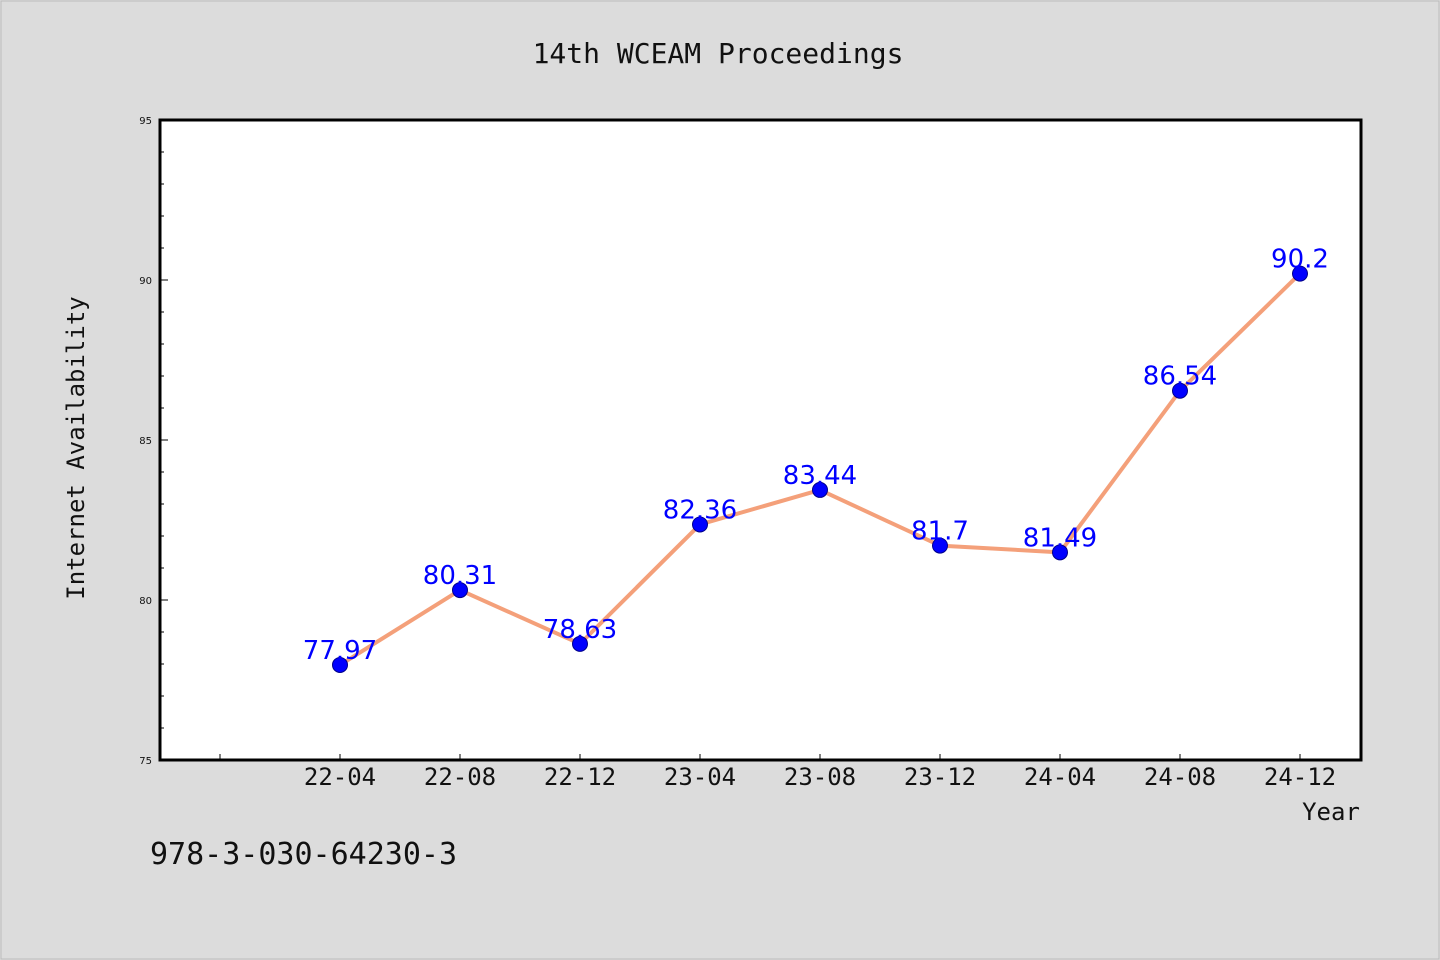  I want to click on data-label: 81.49, so click(1060, 538).